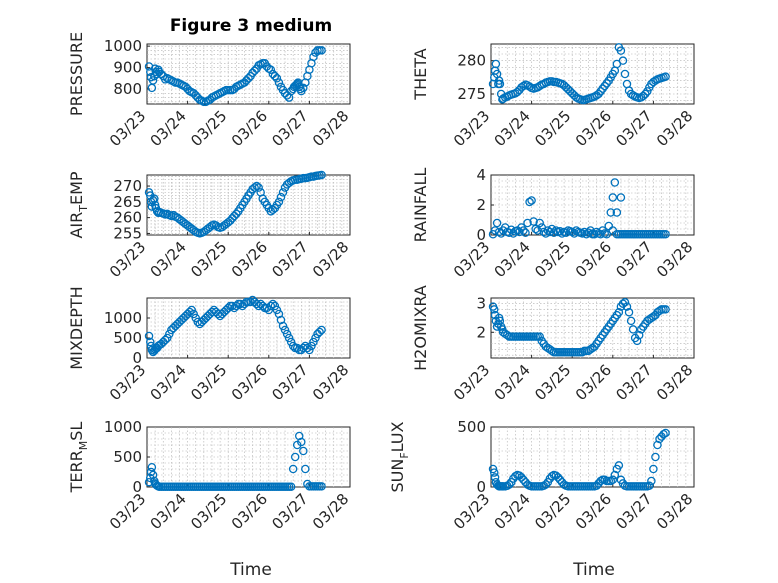 The image size is (778, 583). I want to click on y-tick-label: 800, so click(127, 89).